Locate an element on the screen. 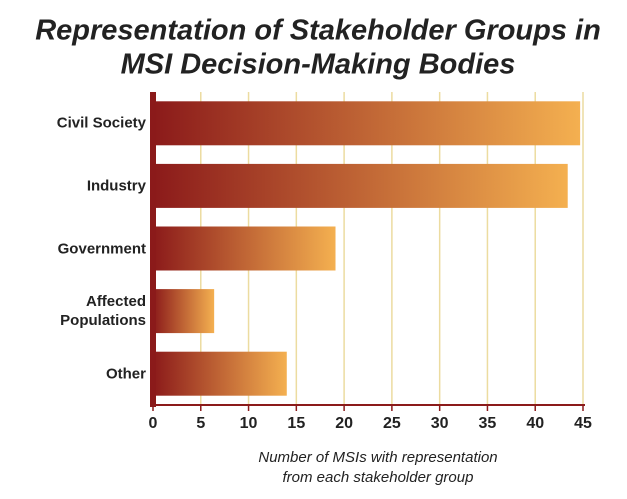  x-tick-label: 15 is located at coordinates (296, 423).